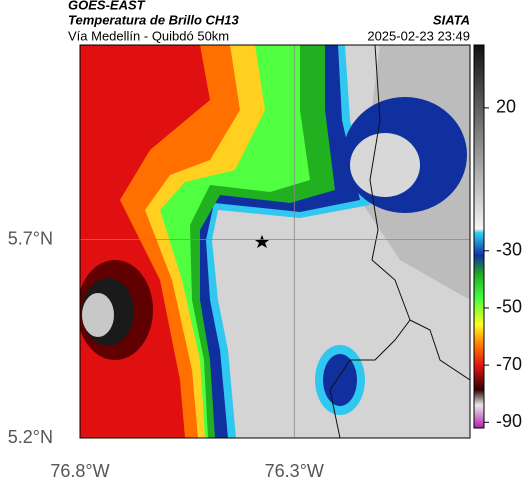 The height and width of the screenshot is (491, 526). What do you see at coordinates (30, 238) in the screenshot?
I see `y-tick-label: 5.7°N` at bounding box center [30, 238].